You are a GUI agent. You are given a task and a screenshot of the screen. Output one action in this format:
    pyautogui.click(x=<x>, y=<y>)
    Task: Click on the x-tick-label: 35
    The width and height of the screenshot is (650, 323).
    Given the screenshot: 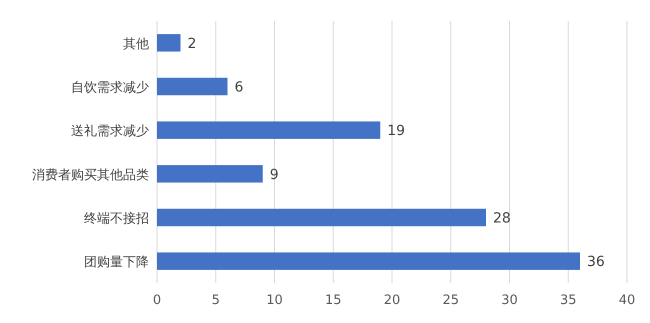 What is the action you would take?
    pyautogui.click(x=568, y=300)
    